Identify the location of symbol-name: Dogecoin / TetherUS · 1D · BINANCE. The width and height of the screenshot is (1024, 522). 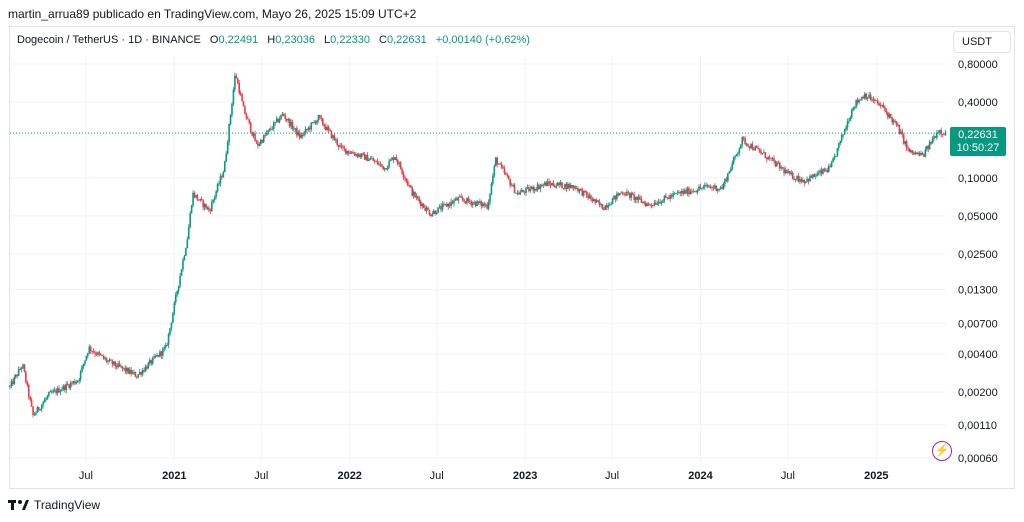
(109, 40).